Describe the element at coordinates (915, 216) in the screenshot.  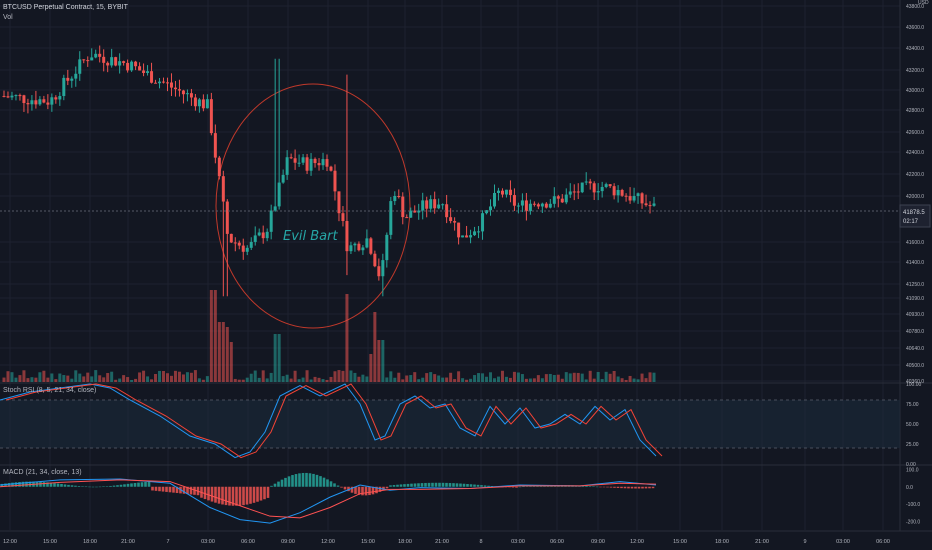
I see `price-tag` at that location.